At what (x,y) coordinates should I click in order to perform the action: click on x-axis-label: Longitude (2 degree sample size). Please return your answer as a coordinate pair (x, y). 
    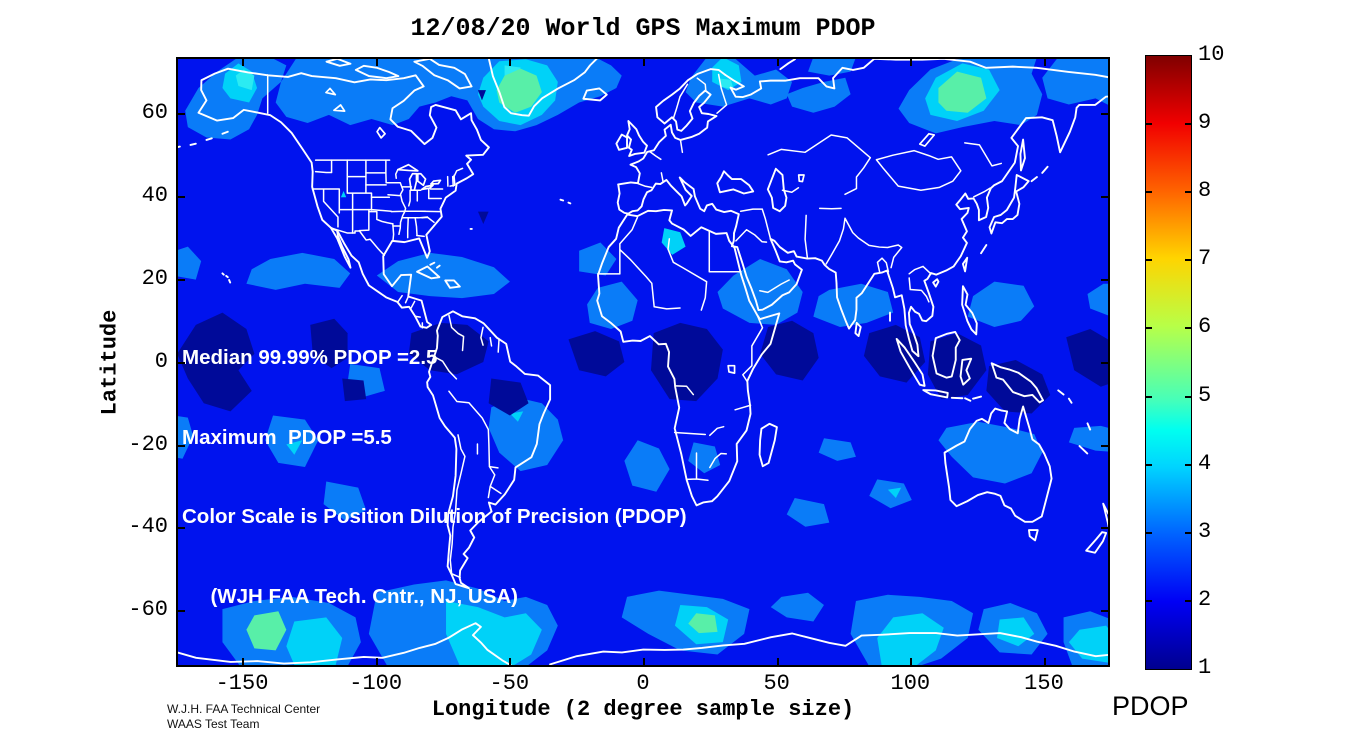
    Looking at the image, I should click on (643, 709).